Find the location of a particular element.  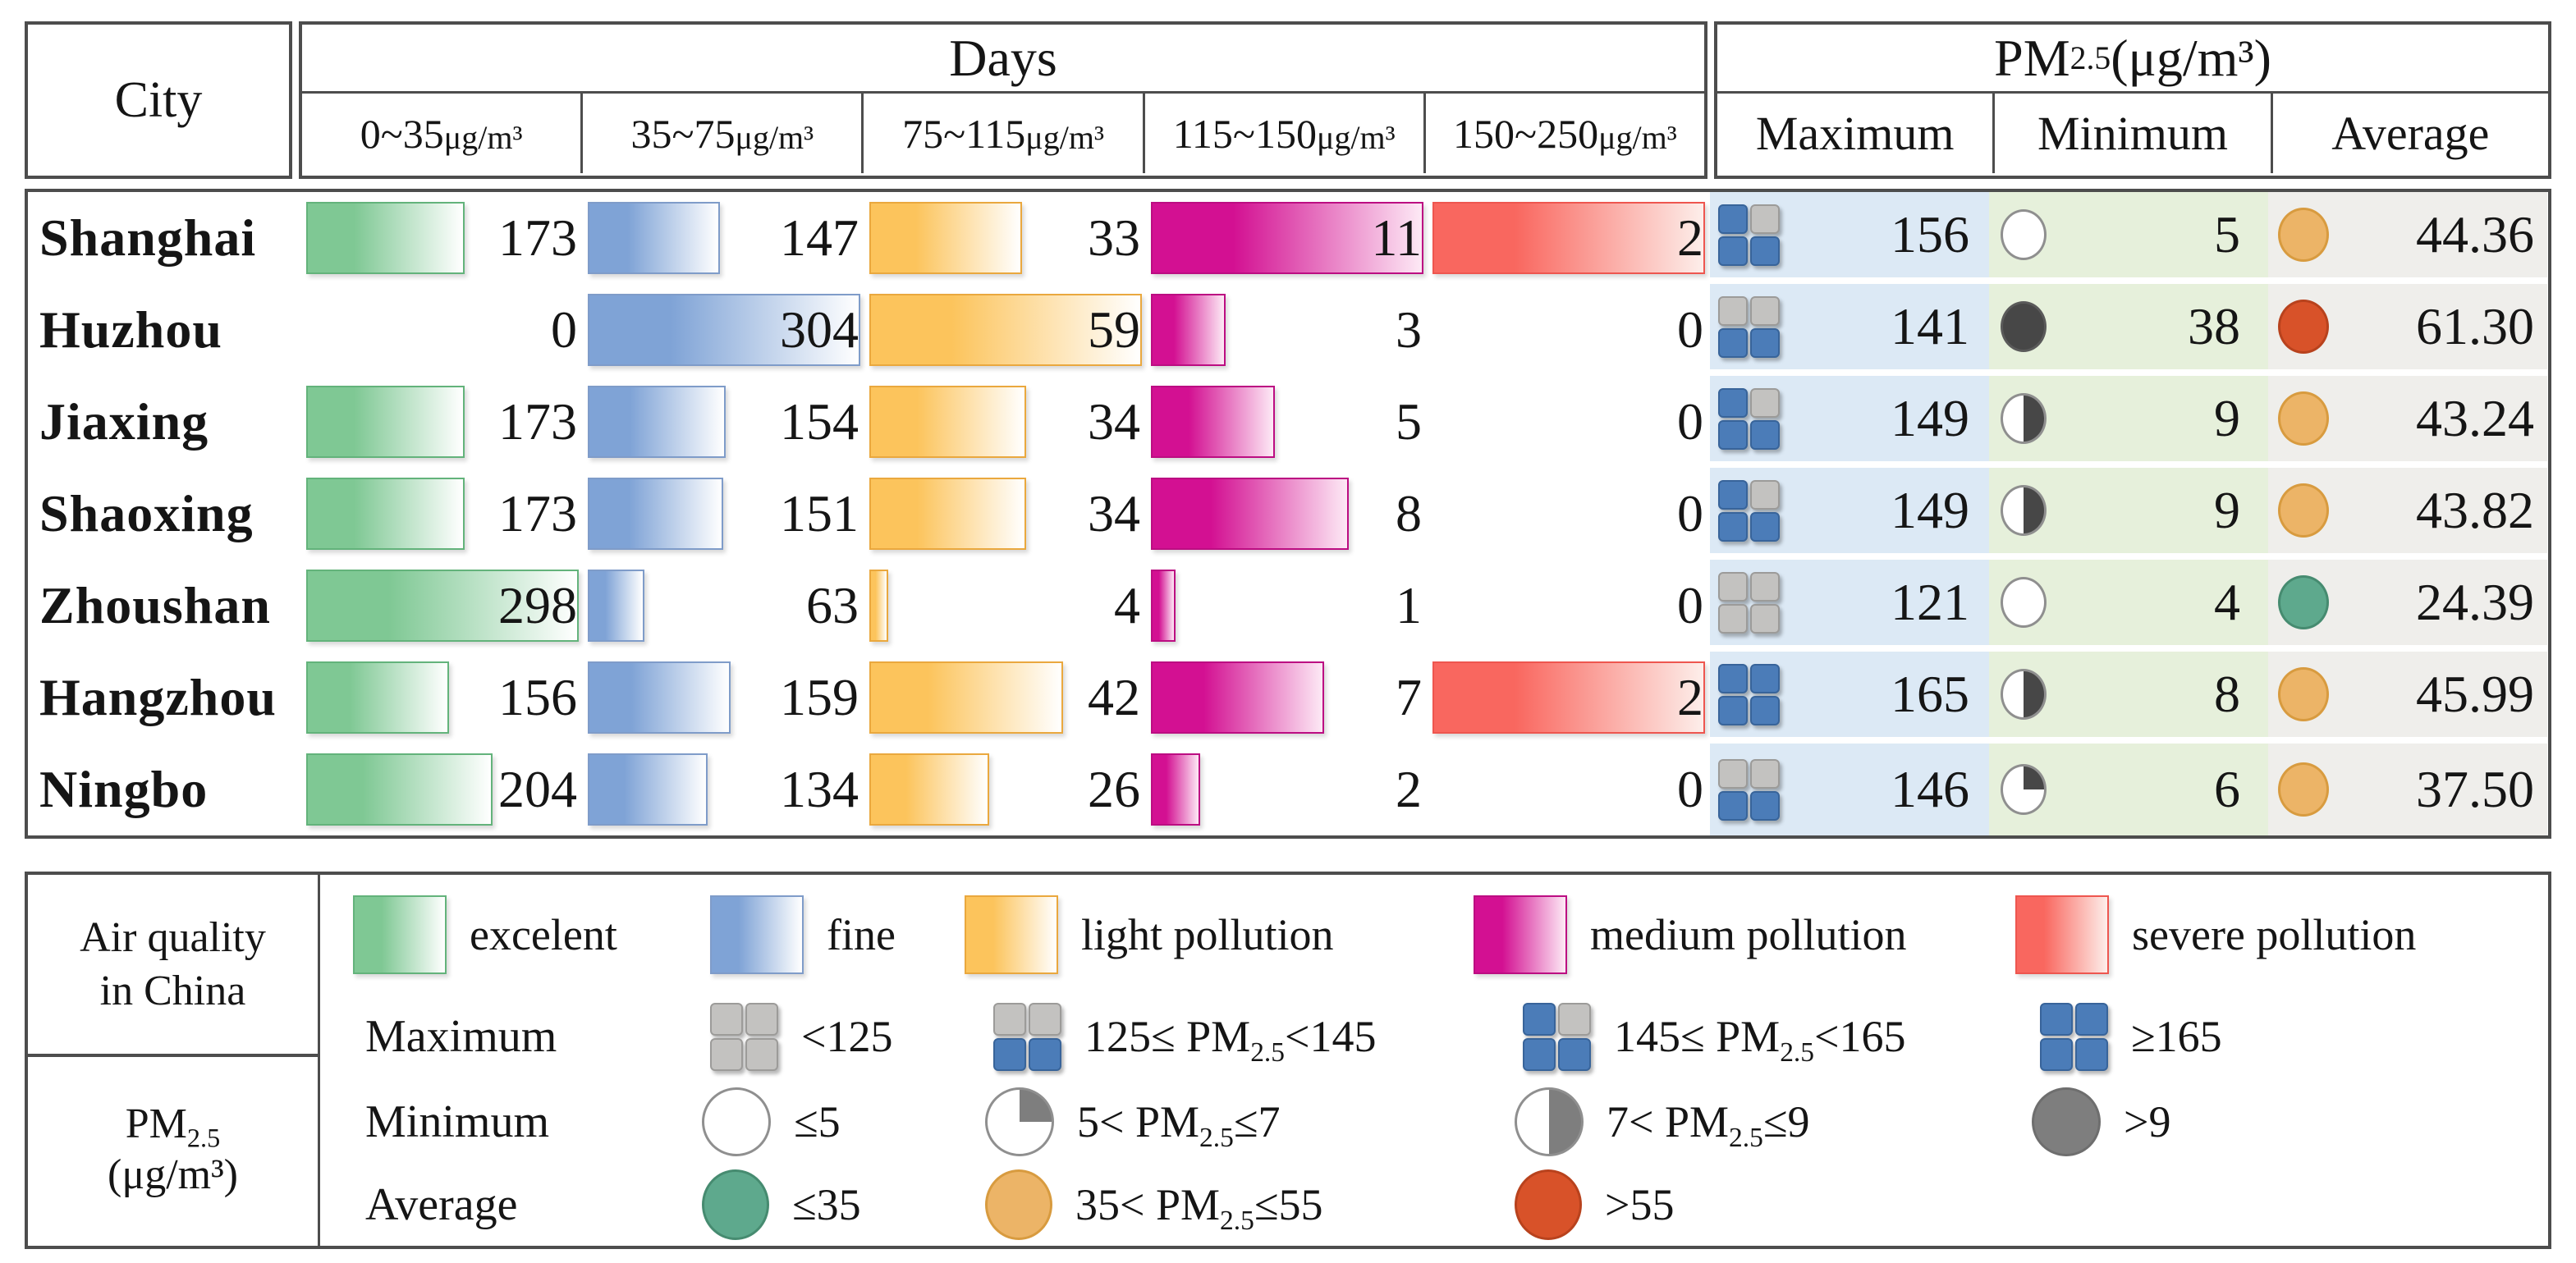

days-value: 2 is located at coordinates (1409, 789).